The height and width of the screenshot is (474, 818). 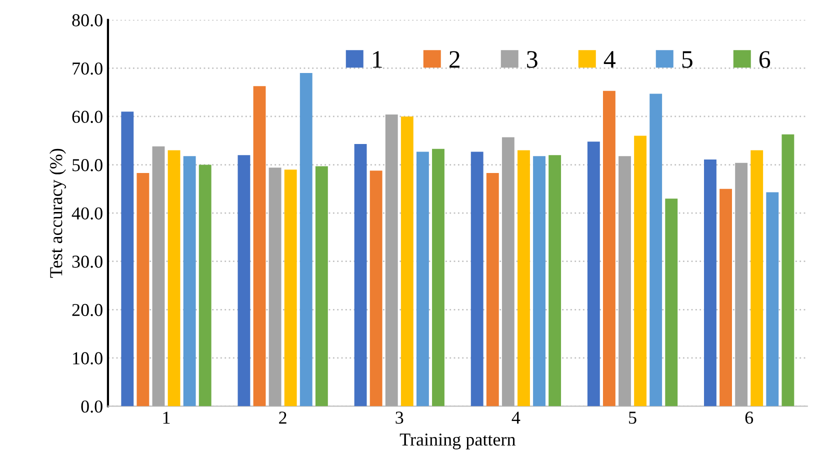 What do you see at coordinates (610, 59) in the screenshot?
I see `legend-label: 4` at bounding box center [610, 59].